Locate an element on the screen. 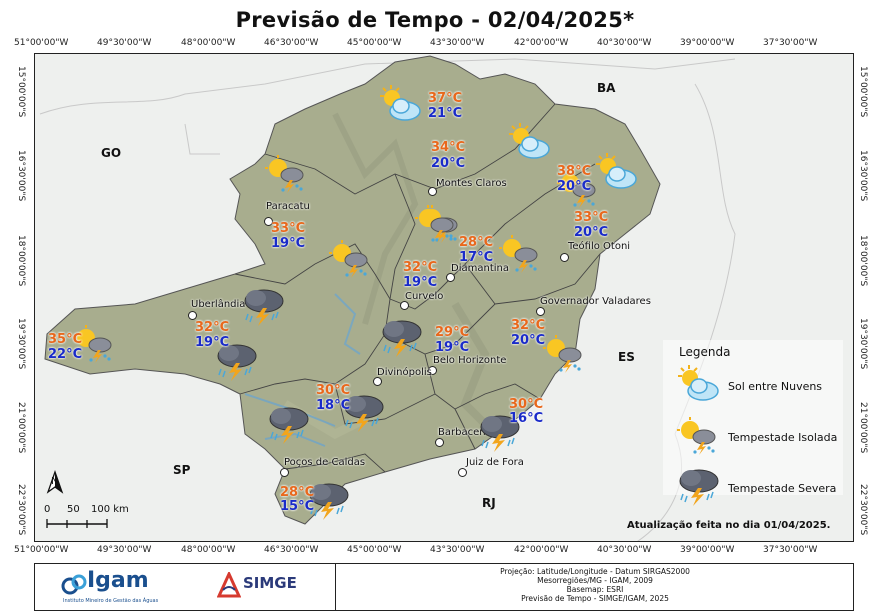 This screenshot has height=615, width=870. city-label: Teófilo Otoni is located at coordinates (599, 246).